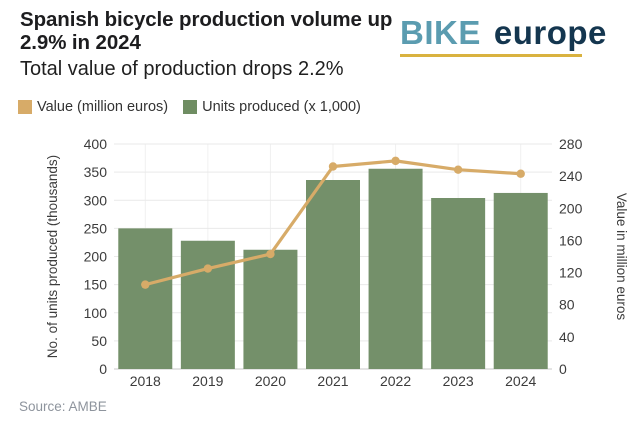  What do you see at coordinates (458, 381) in the screenshot?
I see `x-axis-label: 2023` at bounding box center [458, 381].